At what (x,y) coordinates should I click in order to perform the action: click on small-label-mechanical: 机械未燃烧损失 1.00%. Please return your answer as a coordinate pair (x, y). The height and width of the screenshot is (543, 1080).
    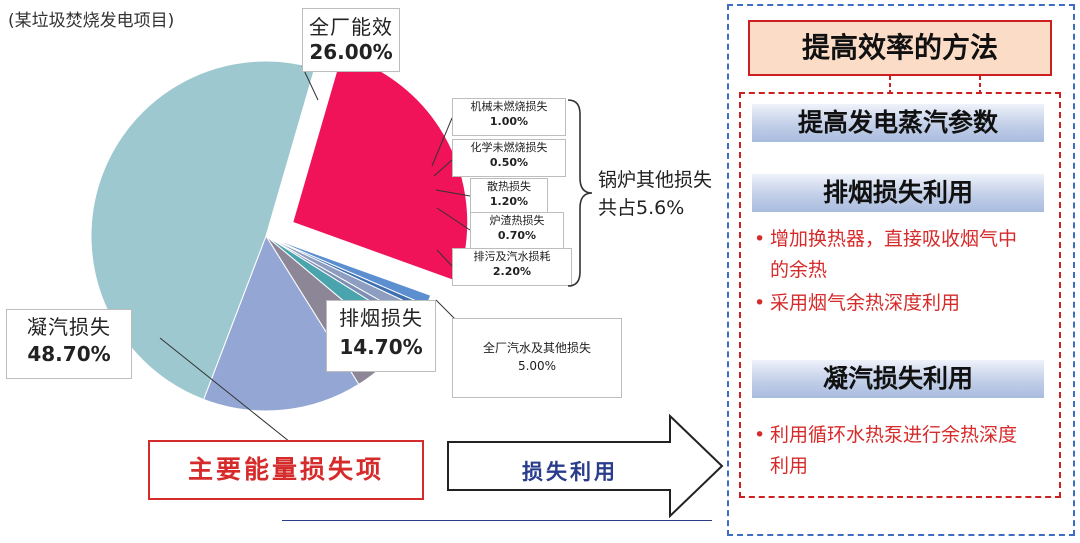
    Looking at the image, I should click on (509, 117).